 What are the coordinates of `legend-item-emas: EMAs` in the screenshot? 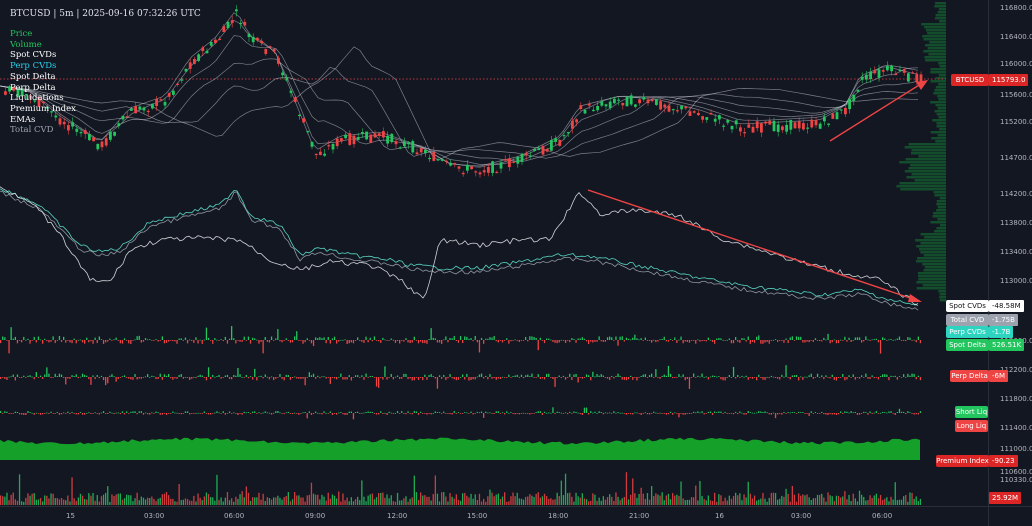 It's located at (23, 119).